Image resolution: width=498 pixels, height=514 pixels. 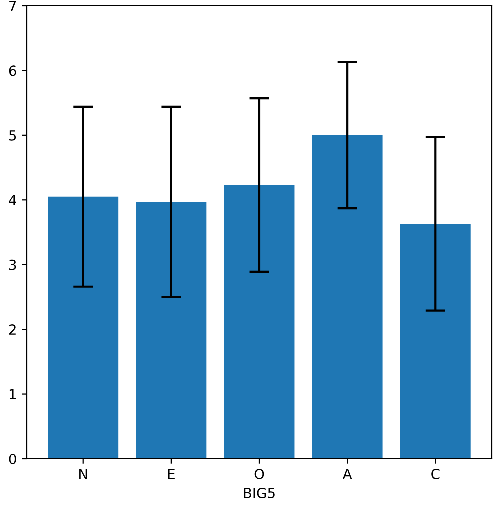 What do you see at coordinates (13, 6) in the screenshot?
I see `y-tick-label: 7` at bounding box center [13, 6].